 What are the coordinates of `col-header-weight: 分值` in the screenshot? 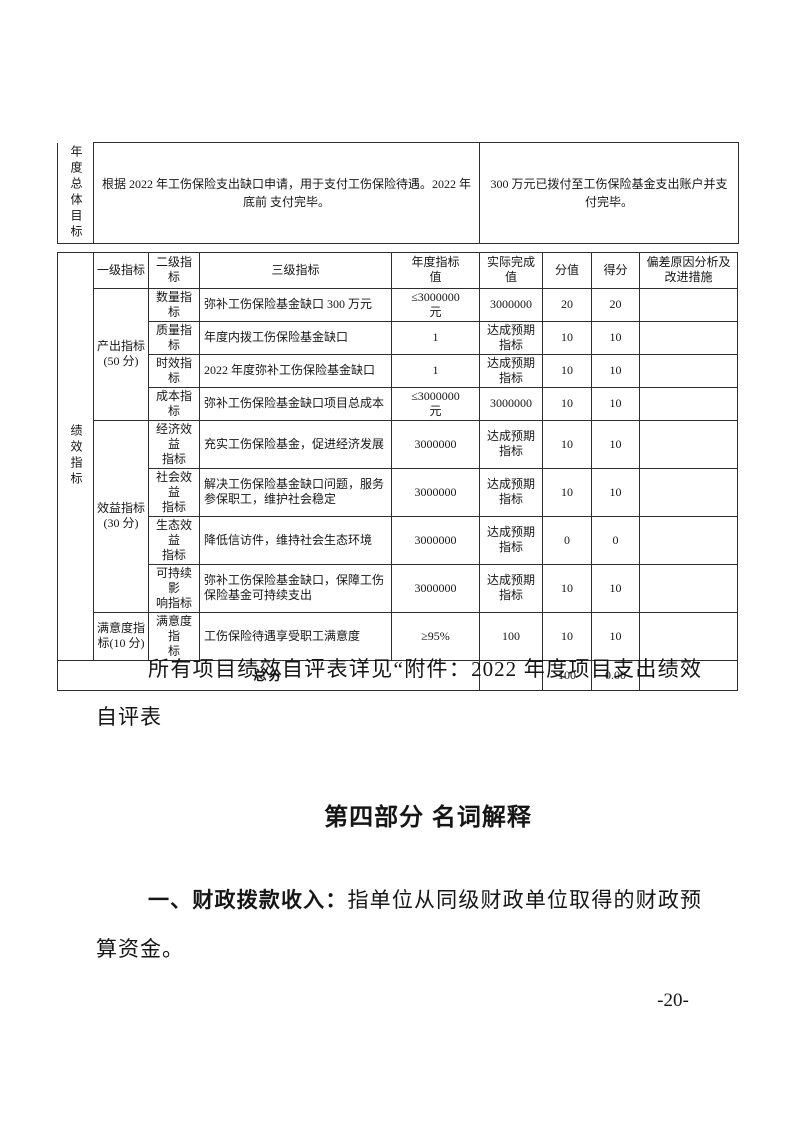 It's located at (567, 270).